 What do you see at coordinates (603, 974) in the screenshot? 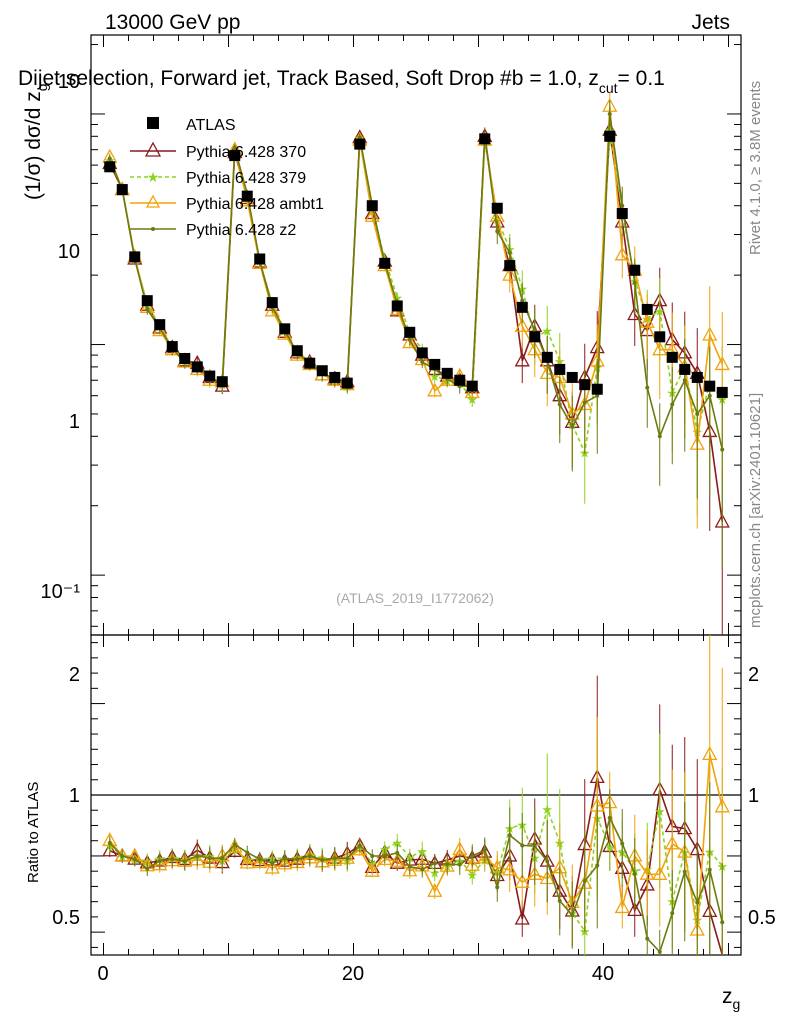
I see `x-tick-40: 40` at bounding box center [603, 974].